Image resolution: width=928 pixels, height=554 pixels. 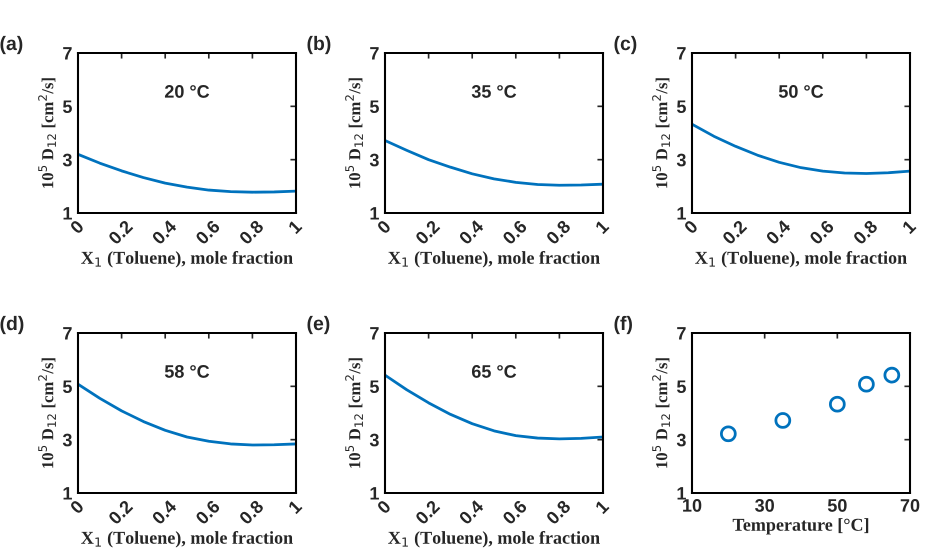 What do you see at coordinates (800, 526) in the screenshot?
I see `x-axis-title: Temperature [°C]` at bounding box center [800, 526].